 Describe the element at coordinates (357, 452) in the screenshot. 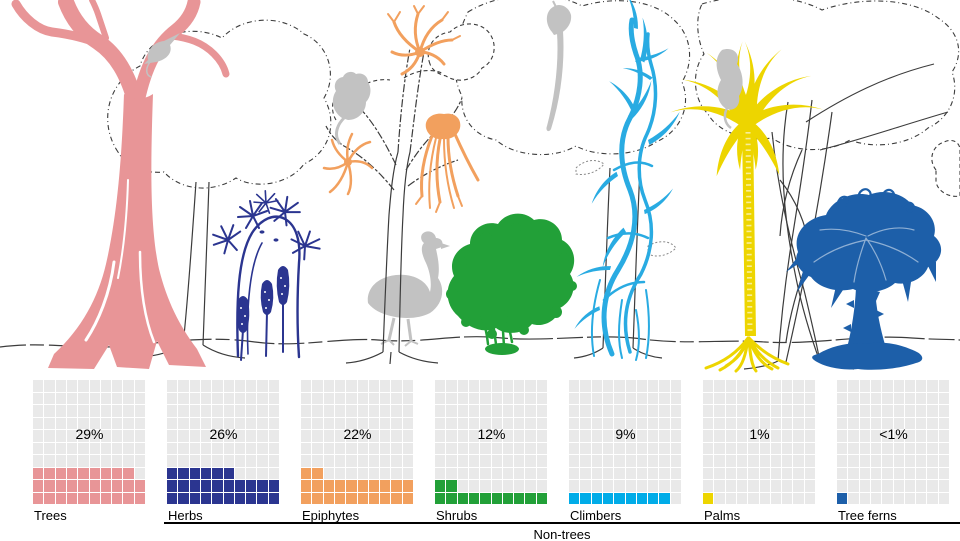

I see `waffle-panel-epiphytes: 22% Epiphytes` at that location.